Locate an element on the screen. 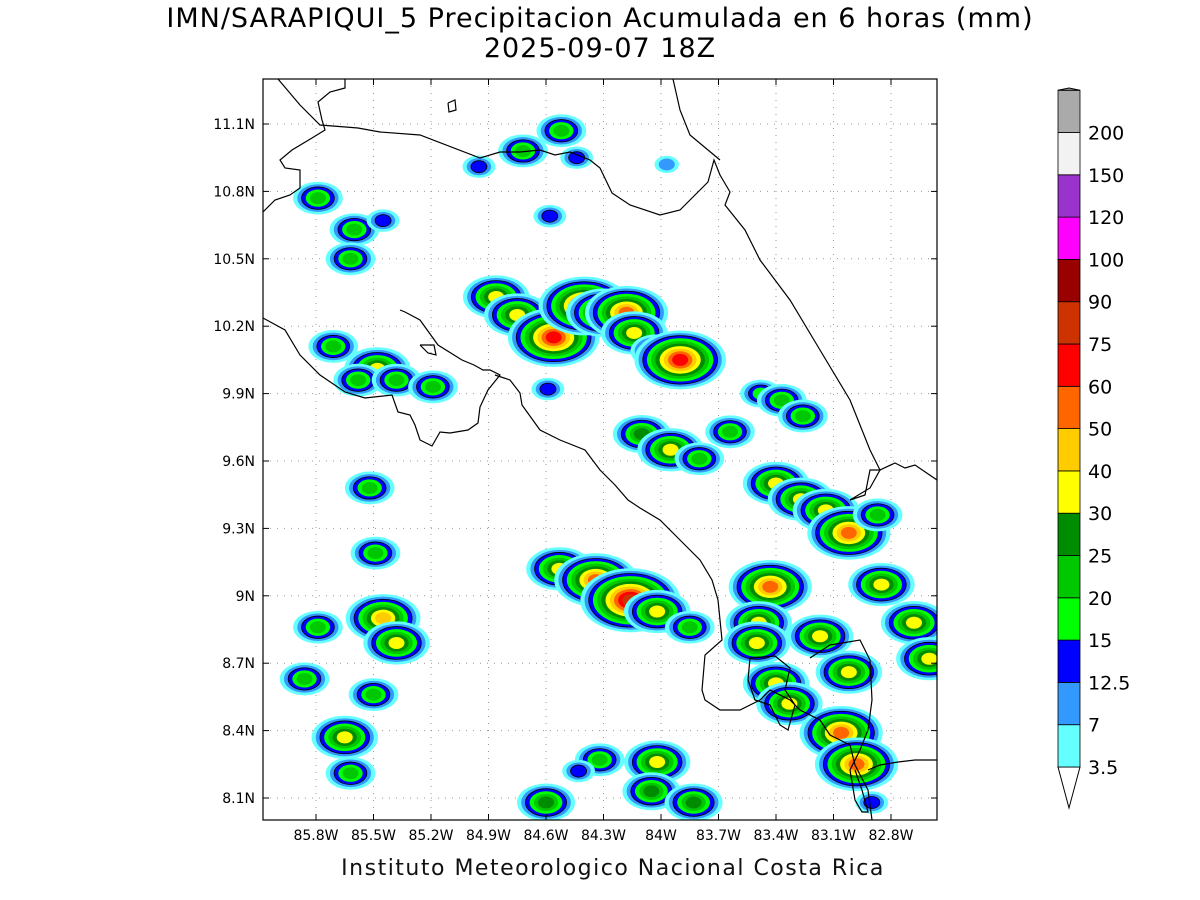 This screenshot has width=1200, height=900. lat-tick-label: 10.2N is located at coordinates (234, 327).